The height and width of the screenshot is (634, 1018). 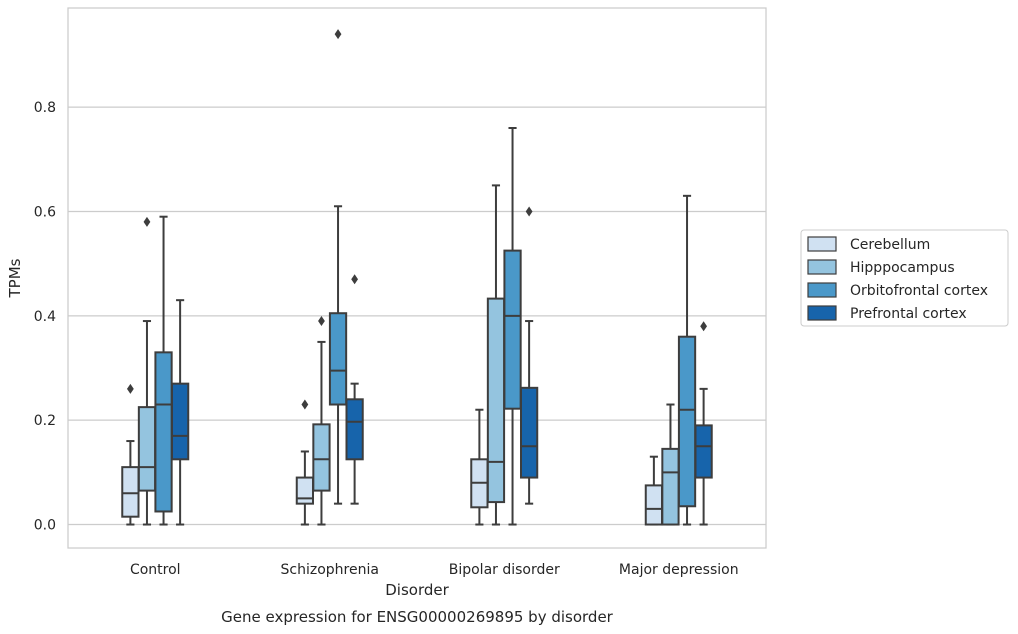 I want to click on y-tick-label: 0.4, so click(x=45, y=317).